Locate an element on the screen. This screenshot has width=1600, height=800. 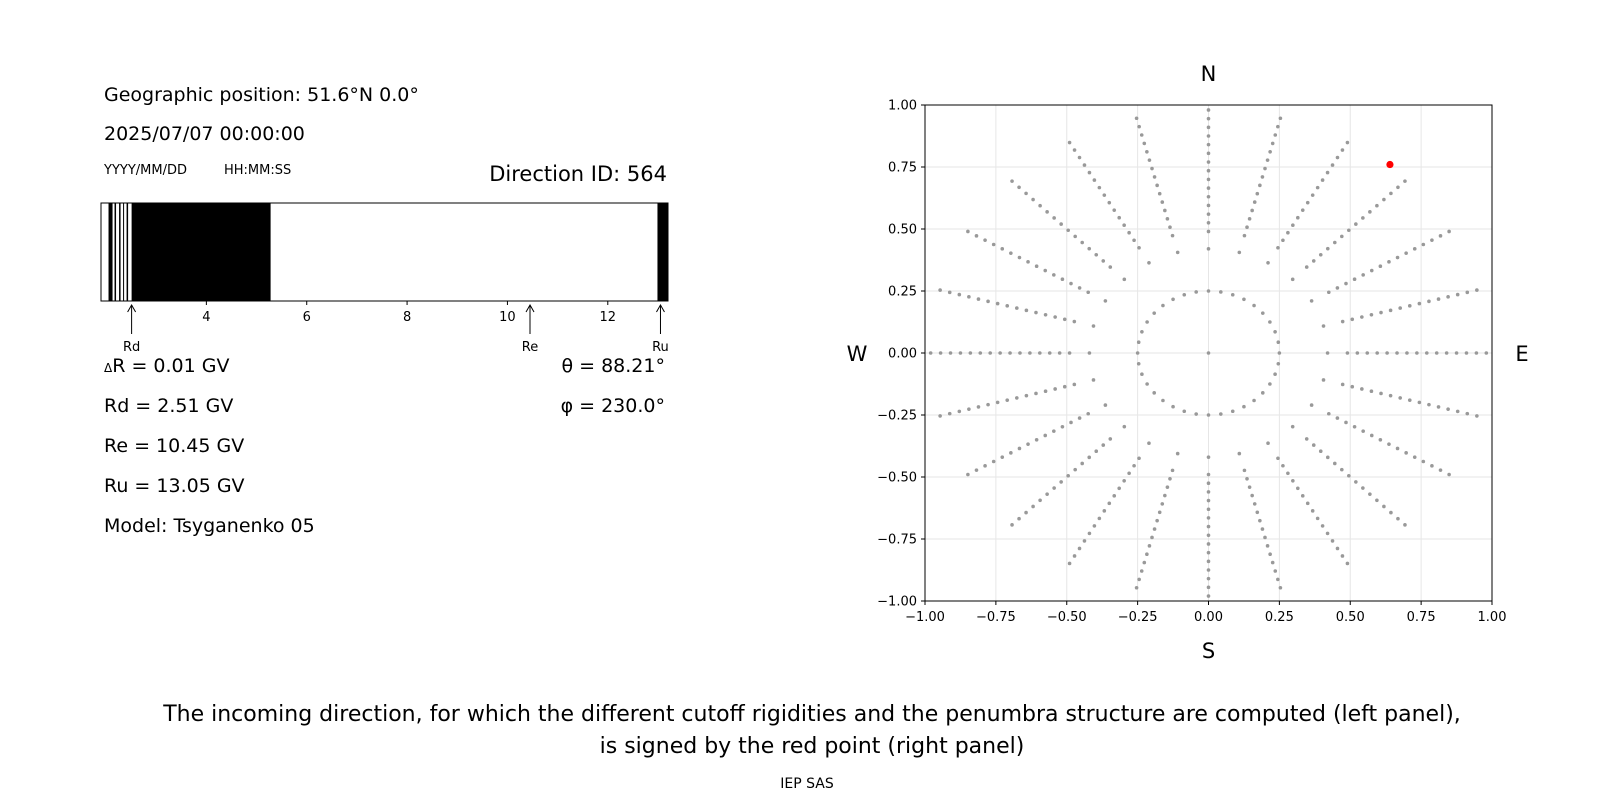
x-tick-label: 10 is located at coordinates (507, 317).